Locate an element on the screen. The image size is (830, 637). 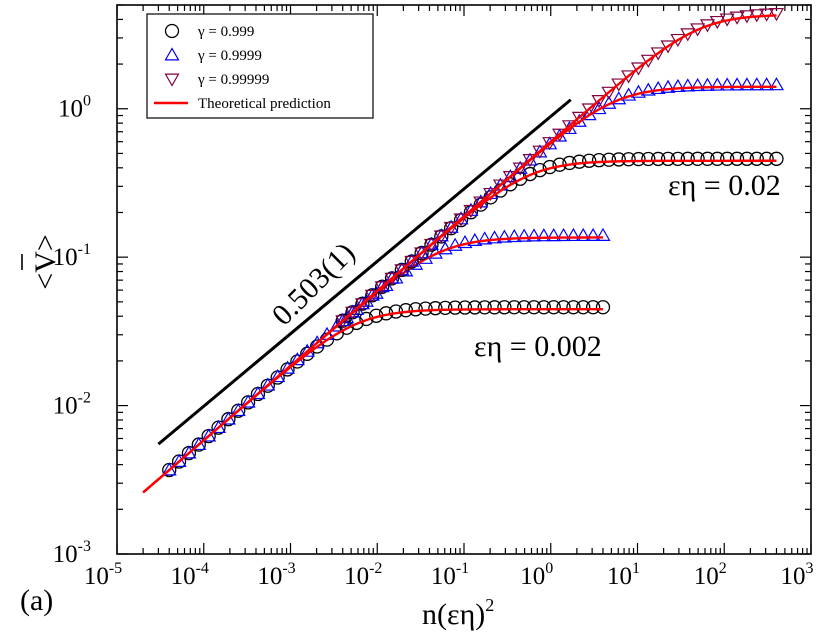
x-tick-label: 10² is located at coordinates (710, 575).